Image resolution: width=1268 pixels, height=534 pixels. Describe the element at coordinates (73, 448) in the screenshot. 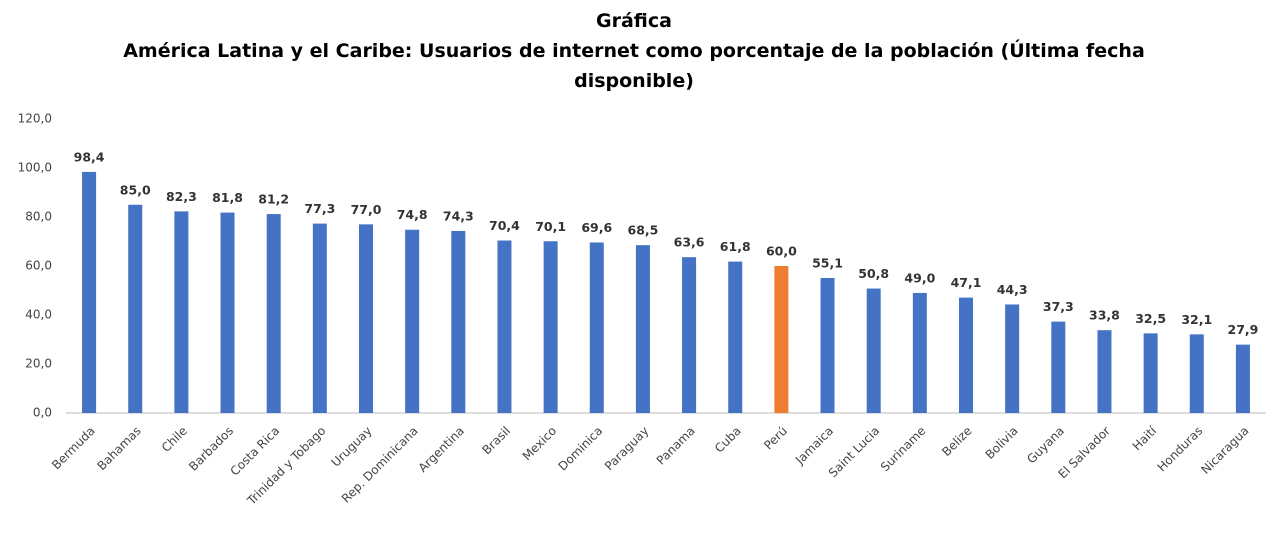

I see `x-tick-label: Bermuda` at that location.